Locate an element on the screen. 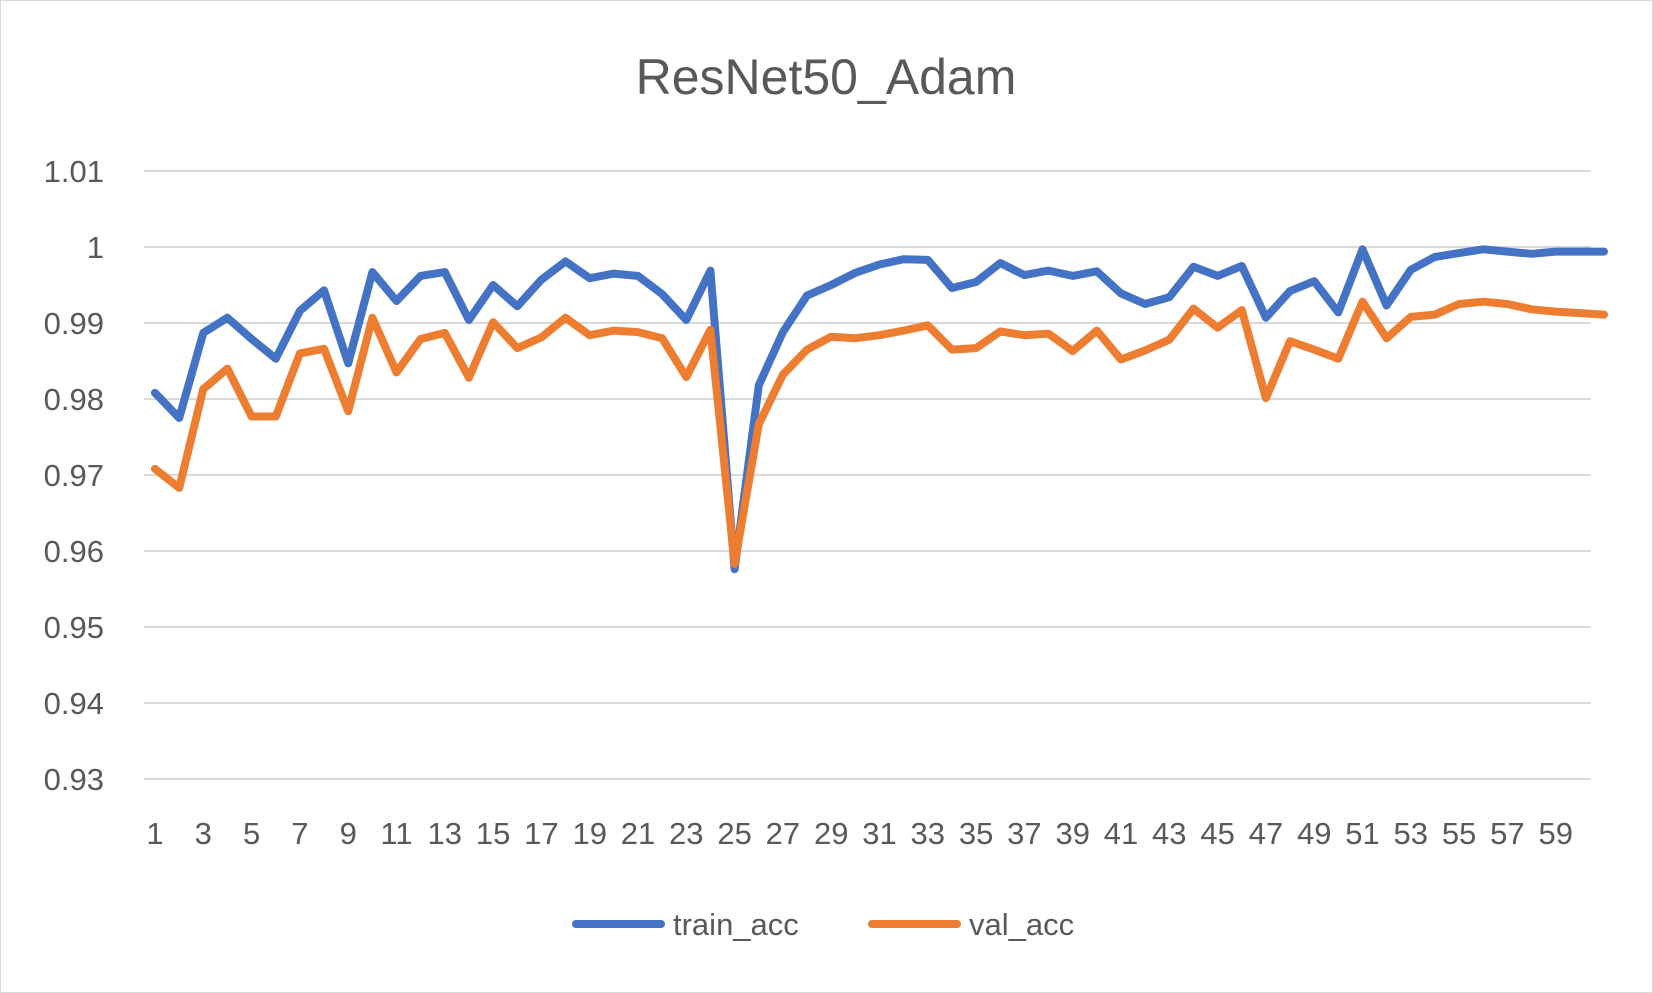 This screenshot has width=1653, height=993. x-tick-label: 19 is located at coordinates (589, 833).